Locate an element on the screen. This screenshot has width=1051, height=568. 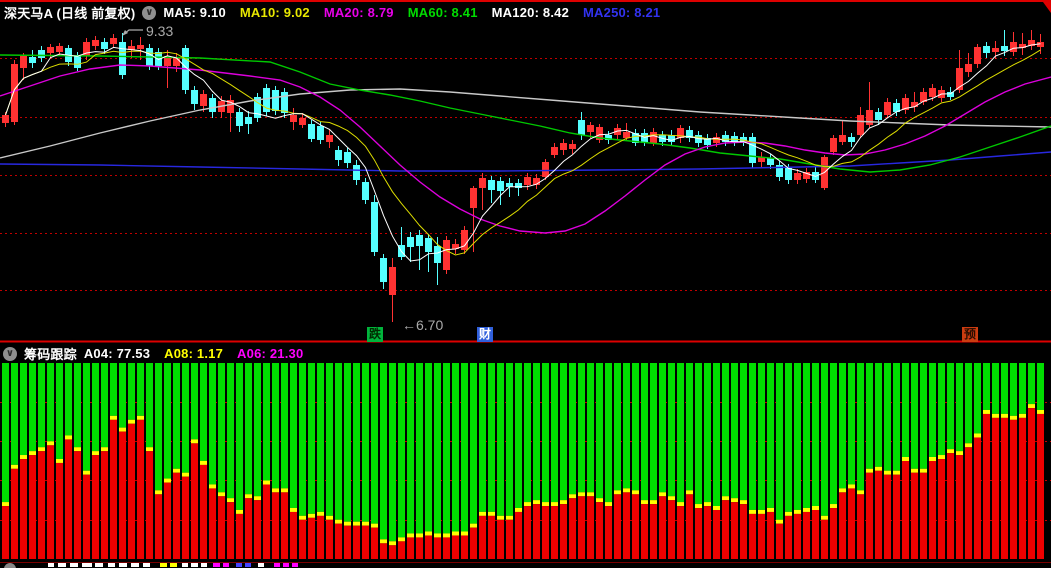
ma250-line is located at coordinates (525, 161).